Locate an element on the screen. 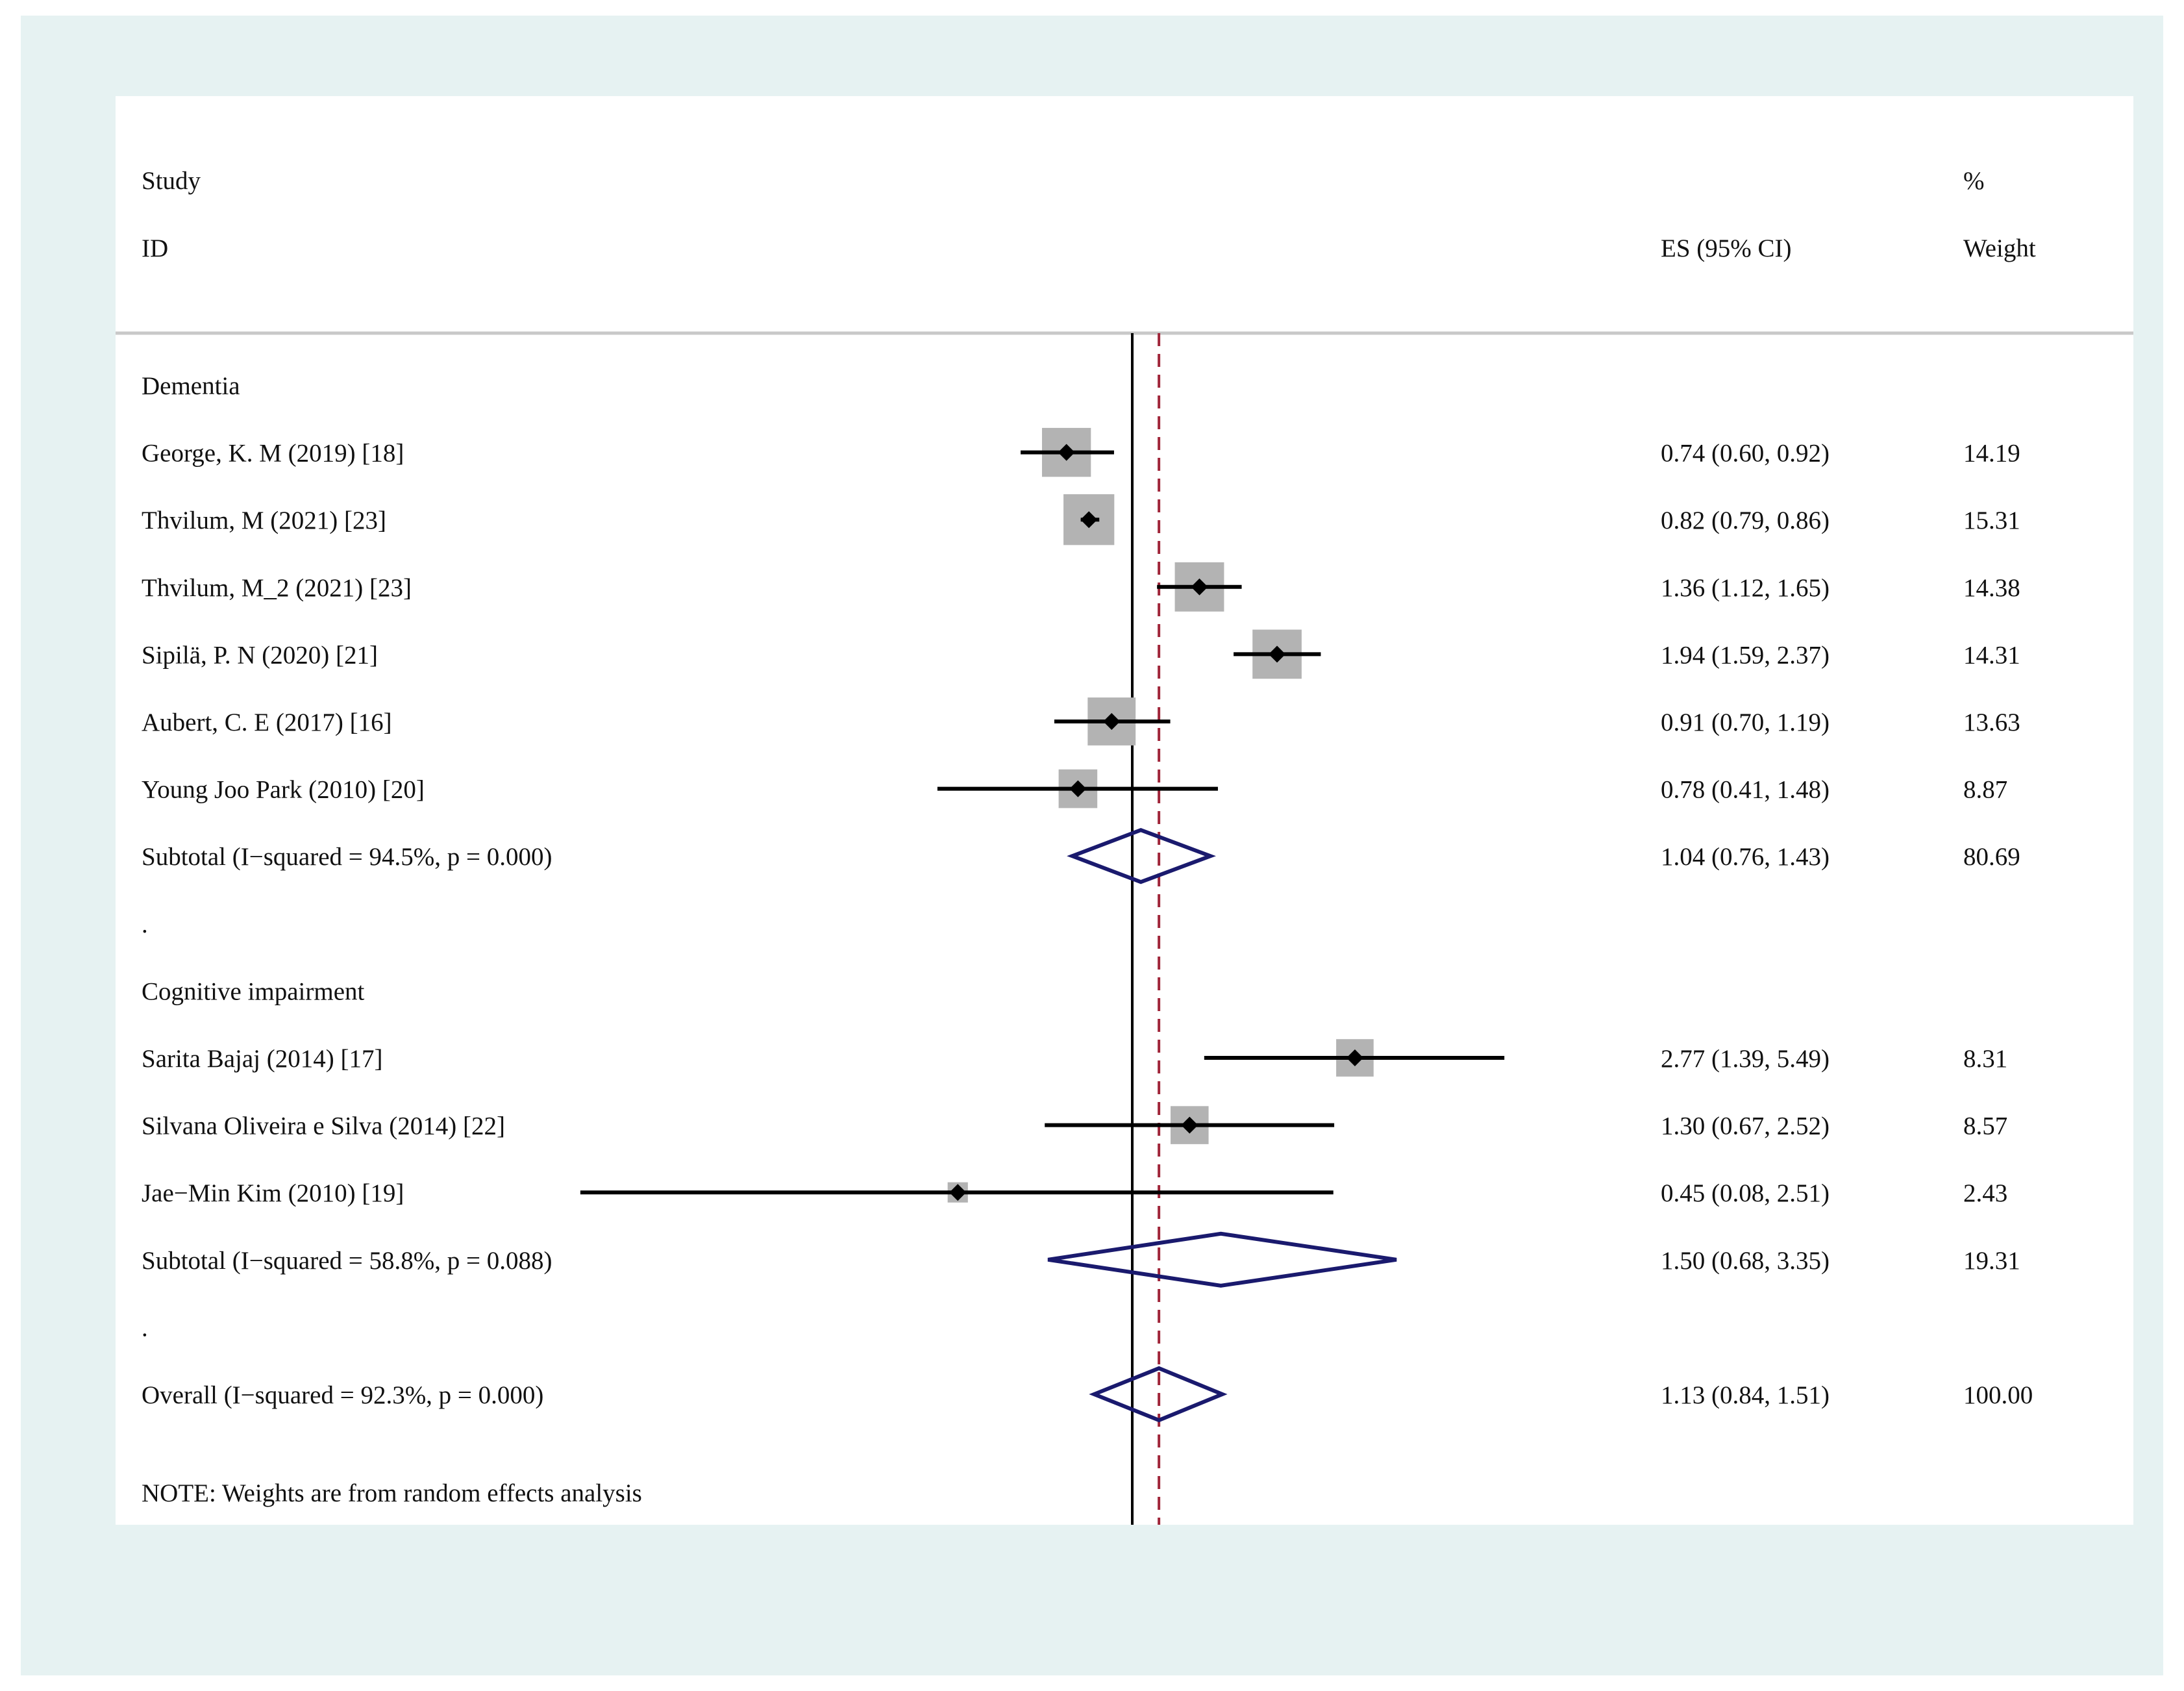 This screenshot has height=1691, width=2184. row-4-weight-text: 14.31 is located at coordinates (1991, 655).